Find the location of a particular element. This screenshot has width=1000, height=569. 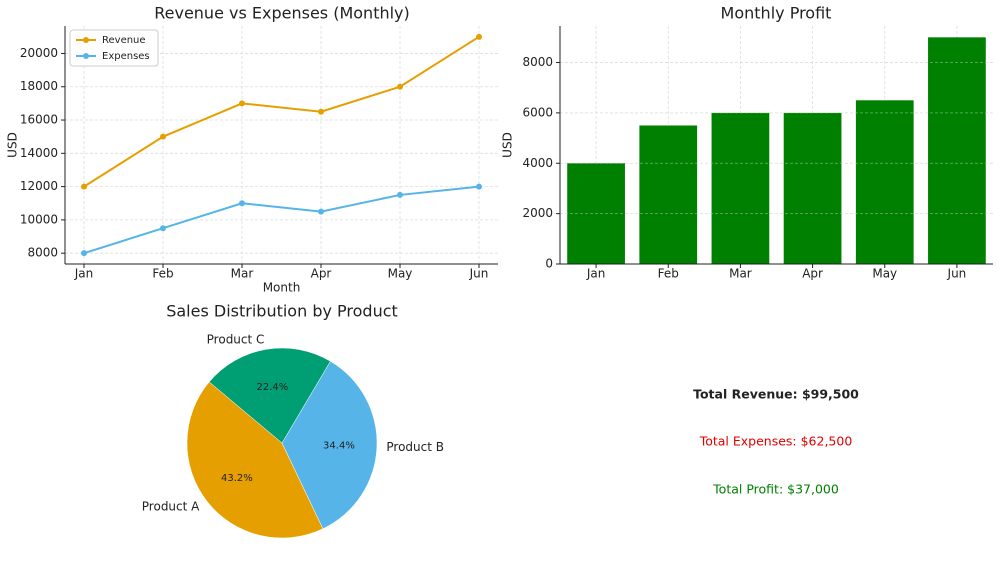

slice-label: Product A is located at coordinates (171, 506).